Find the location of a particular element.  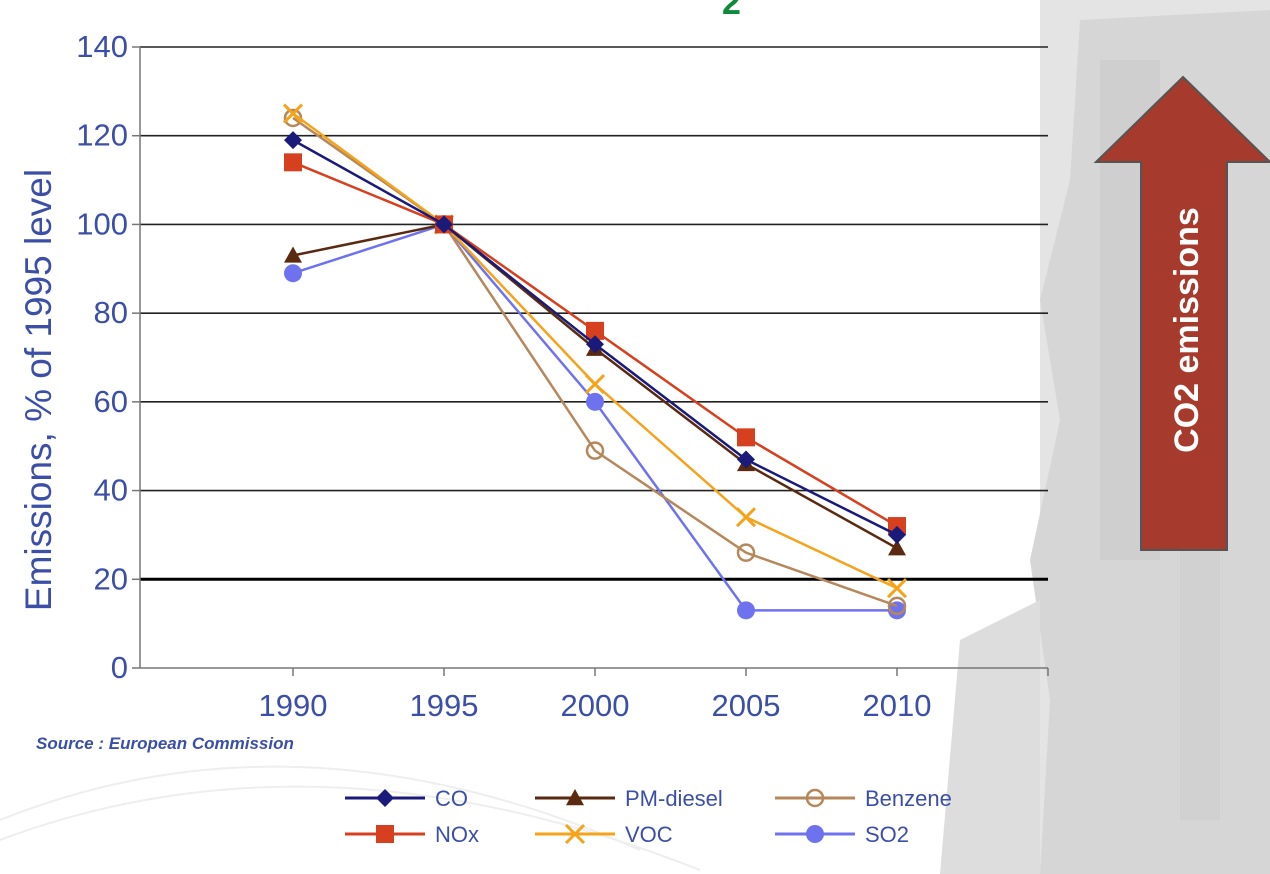

y-tick-label: 120 is located at coordinates (102, 135).